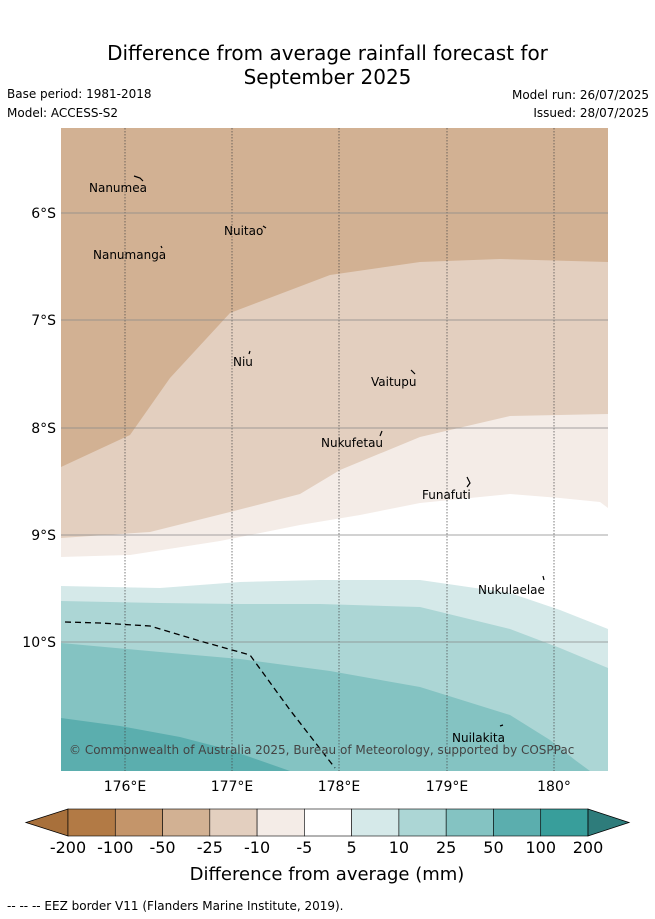 The height and width of the screenshot is (919, 655). Describe the element at coordinates (200, 695) in the screenshot. I see `eez-border` at that location.